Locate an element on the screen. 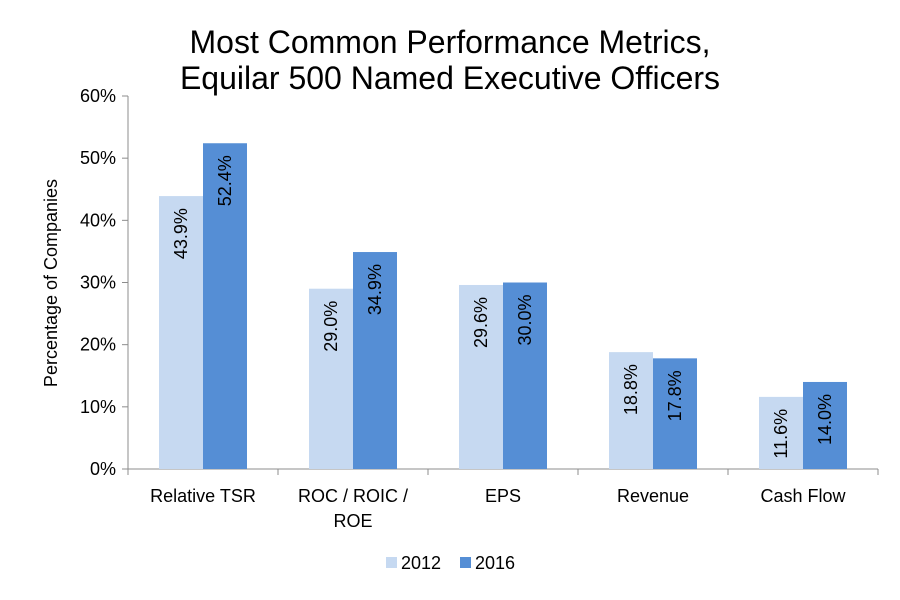 This screenshot has width=900, height=600. y-tick-label: 0% is located at coordinates (103, 469).